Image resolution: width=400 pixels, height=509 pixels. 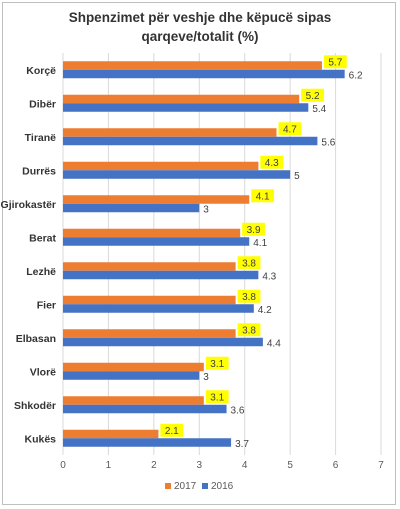 What do you see at coordinates (200, 36) in the screenshot?
I see `chart-title-line-2: qarqeve/totalit (%)` at bounding box center [200, 36].